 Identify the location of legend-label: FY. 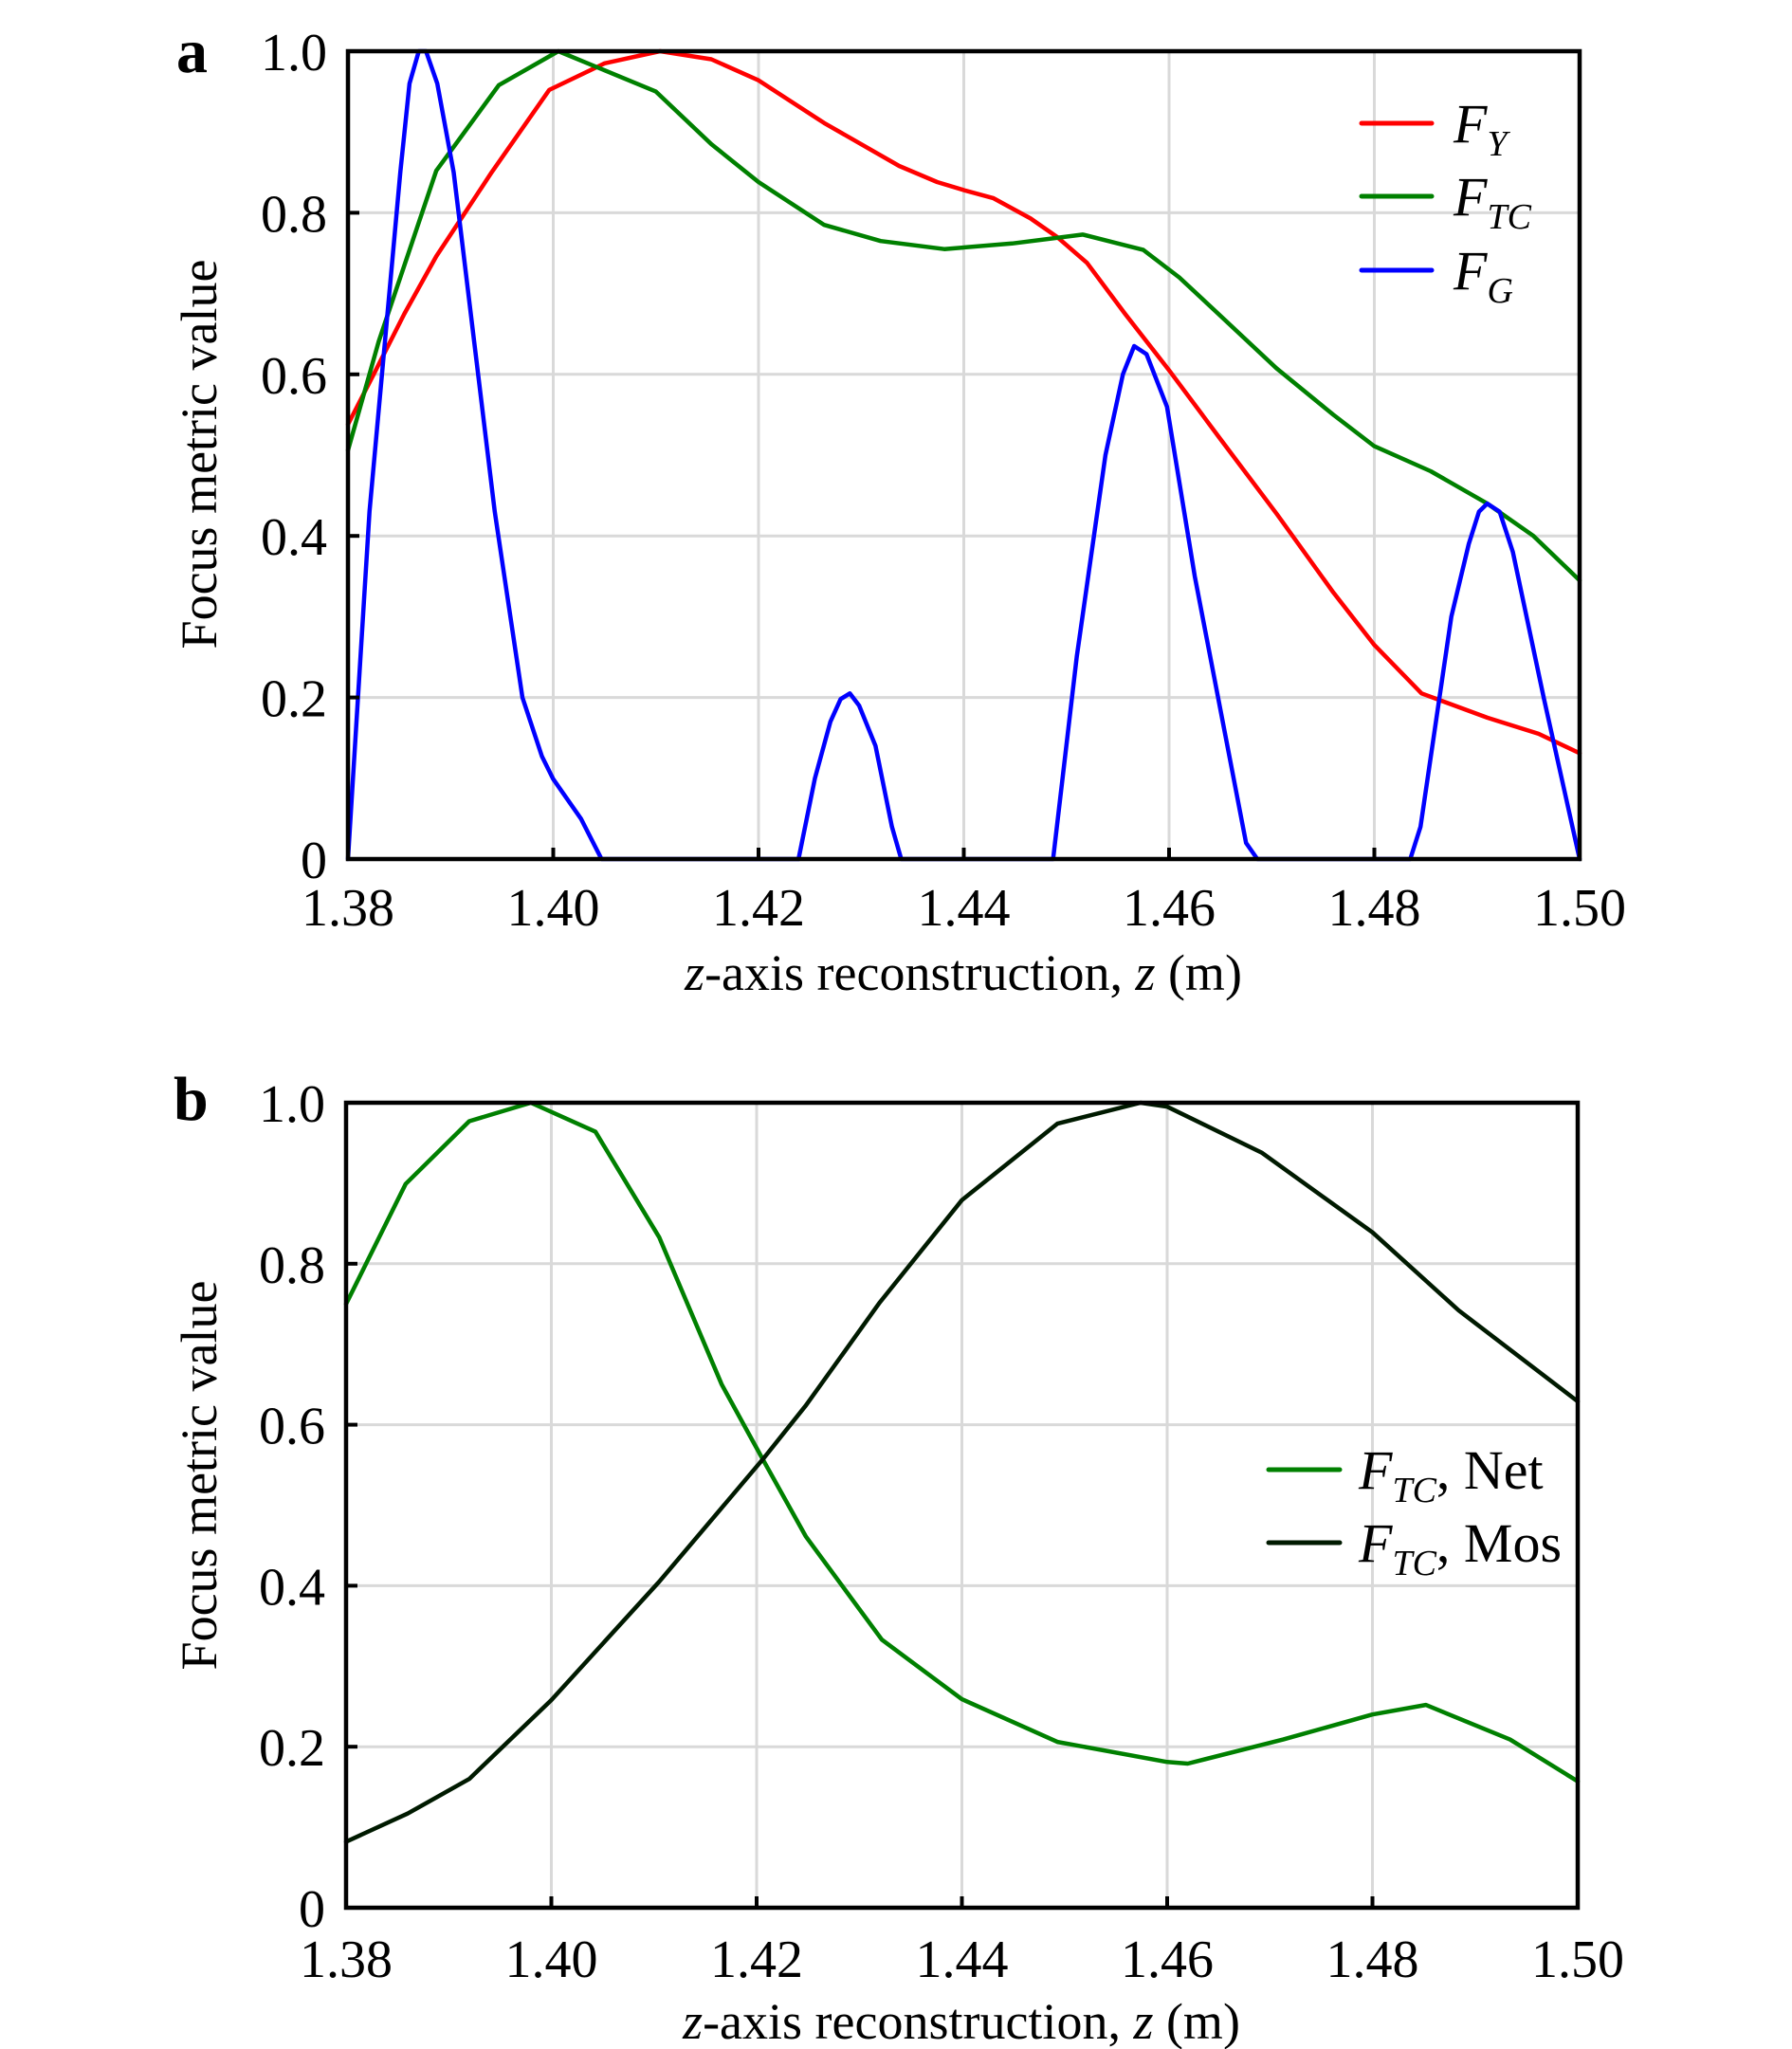
(1481, 128).